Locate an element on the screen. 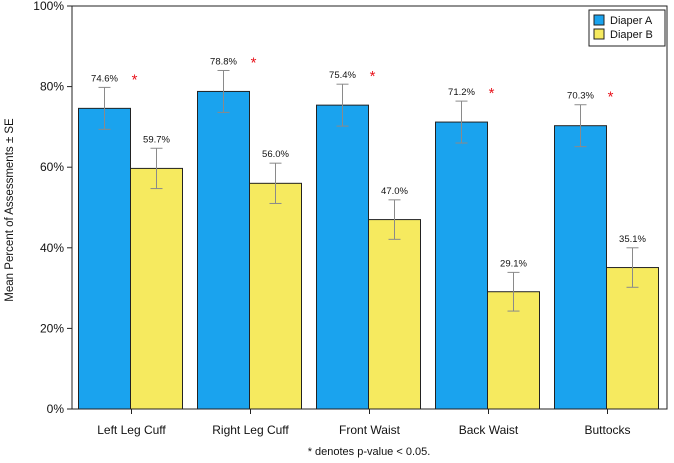 The height and width of the screenshot is (463, 674). y-tick-label: 60% is located at coordinates (52, 167).